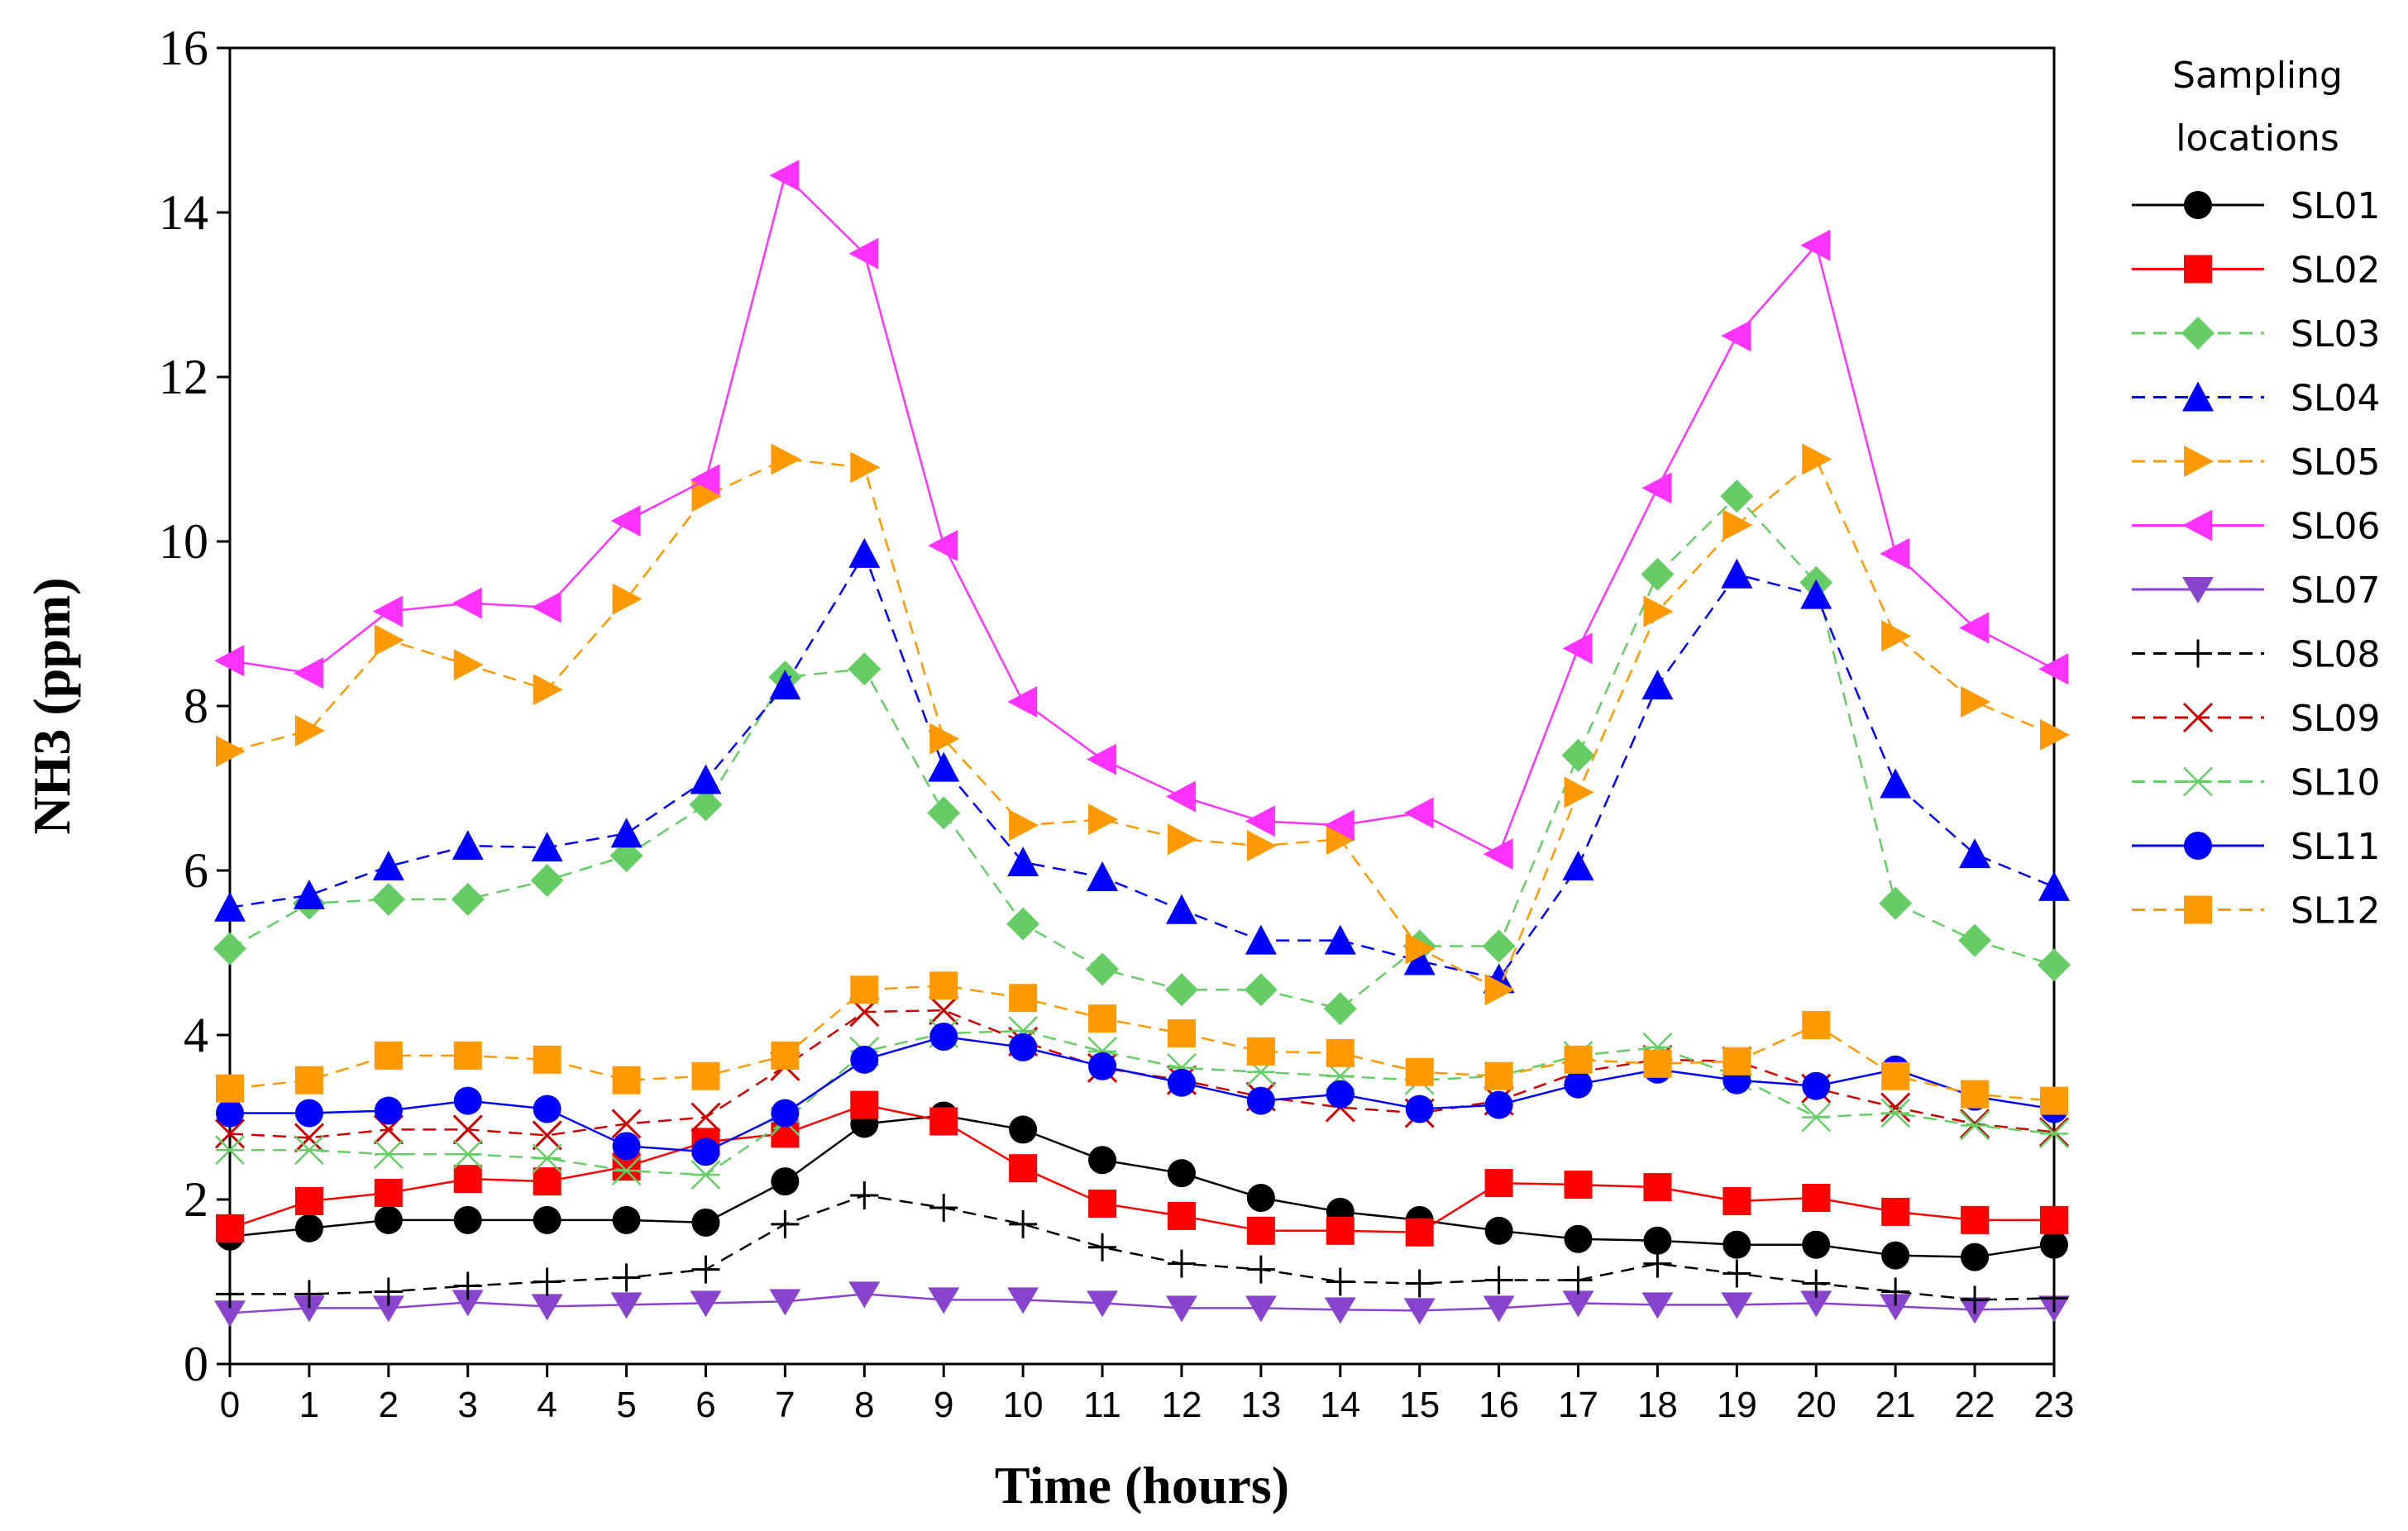 This screenshot has width=2408, height=1531. Describe the element at coordinates (1142, 1303) in the screenshot. I see `sl07-line` at that location.